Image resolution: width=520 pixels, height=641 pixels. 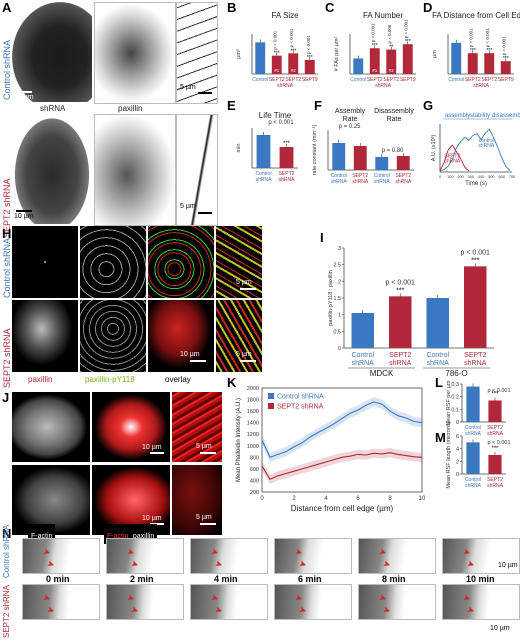 I want to click on y-tick-label-K: 400, so click(x=254, y=481).